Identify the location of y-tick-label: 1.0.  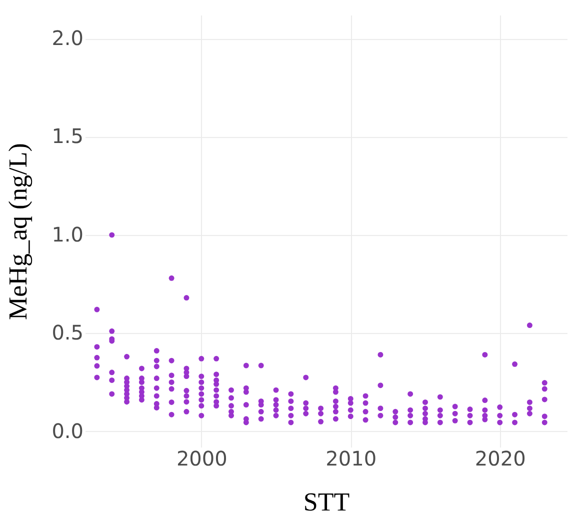
(68, 234).